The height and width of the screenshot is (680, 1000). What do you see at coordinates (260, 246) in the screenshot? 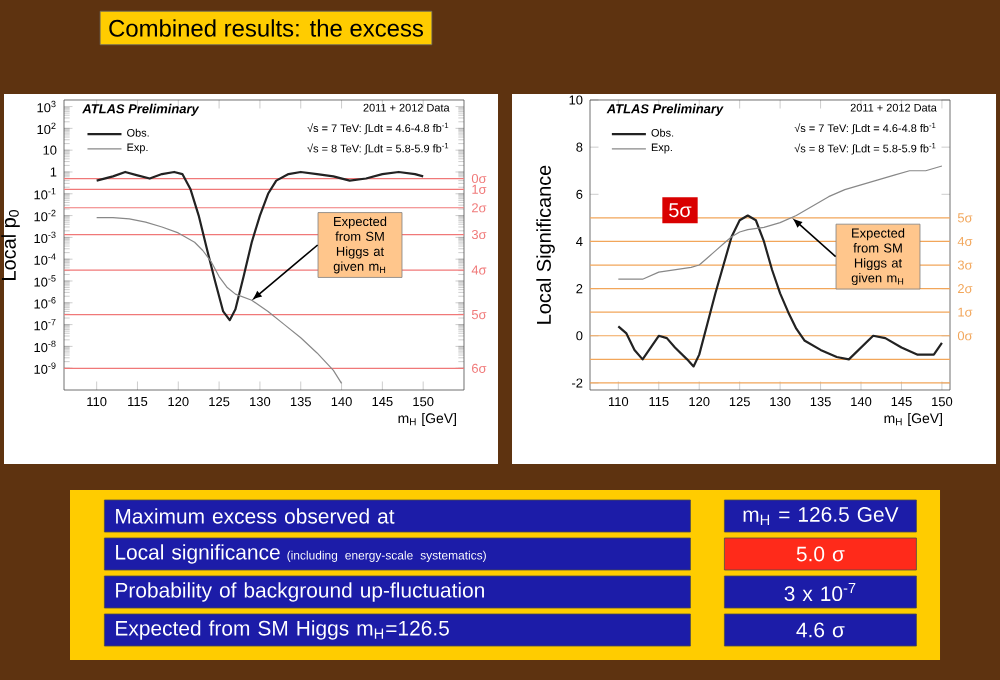
I see `line-series` at bounding box center [260, 246].